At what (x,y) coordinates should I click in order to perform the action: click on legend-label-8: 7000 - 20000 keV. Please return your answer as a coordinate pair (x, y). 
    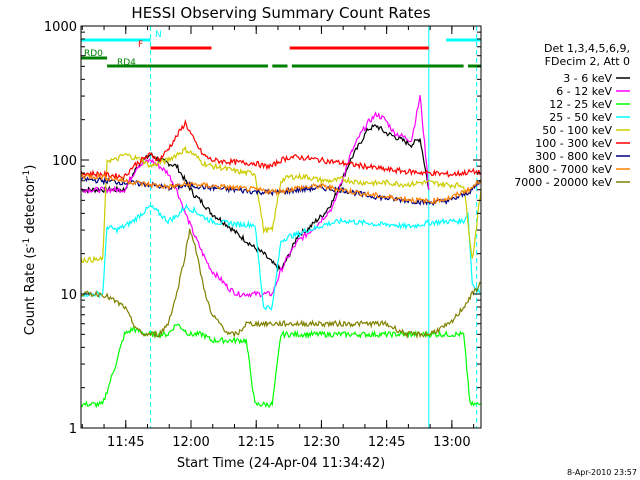
    Looking at the image, I should click on (563, 182).